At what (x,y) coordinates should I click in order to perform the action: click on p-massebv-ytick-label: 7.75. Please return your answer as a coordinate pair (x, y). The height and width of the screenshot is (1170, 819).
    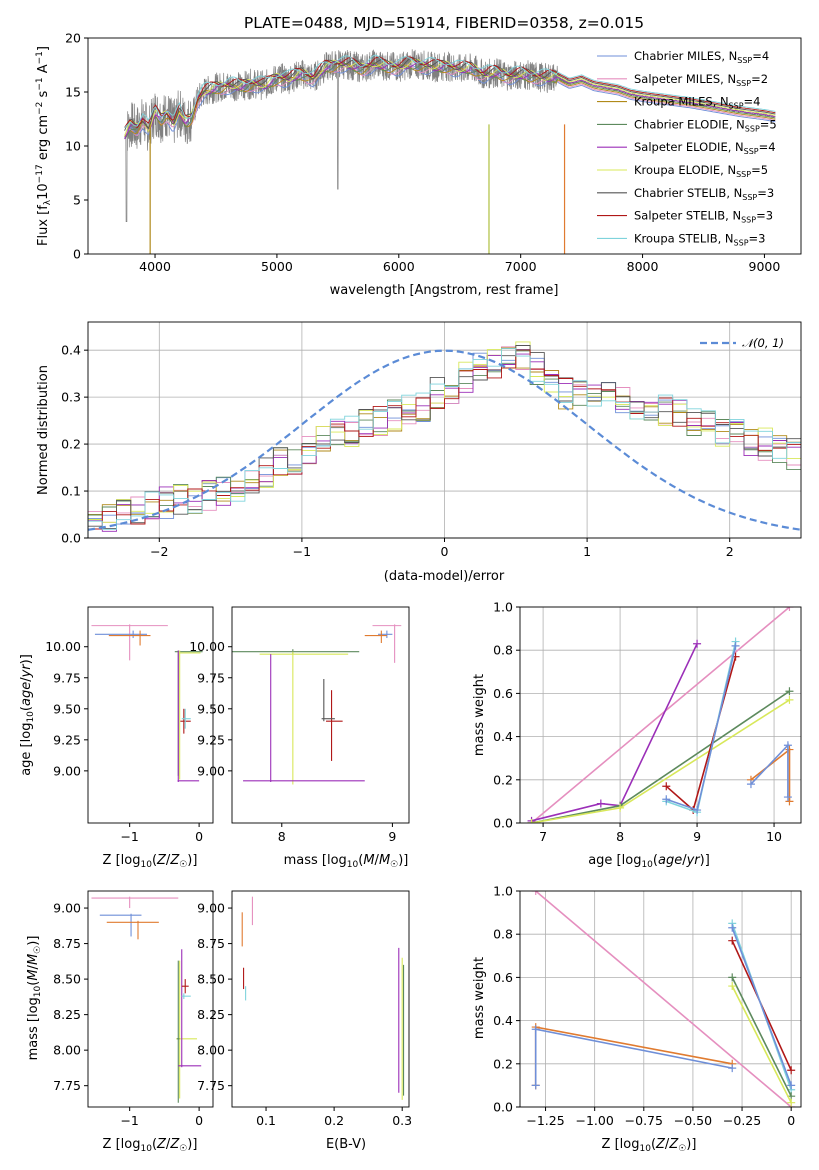
    Looking at the image, I should click on (211, 1085).